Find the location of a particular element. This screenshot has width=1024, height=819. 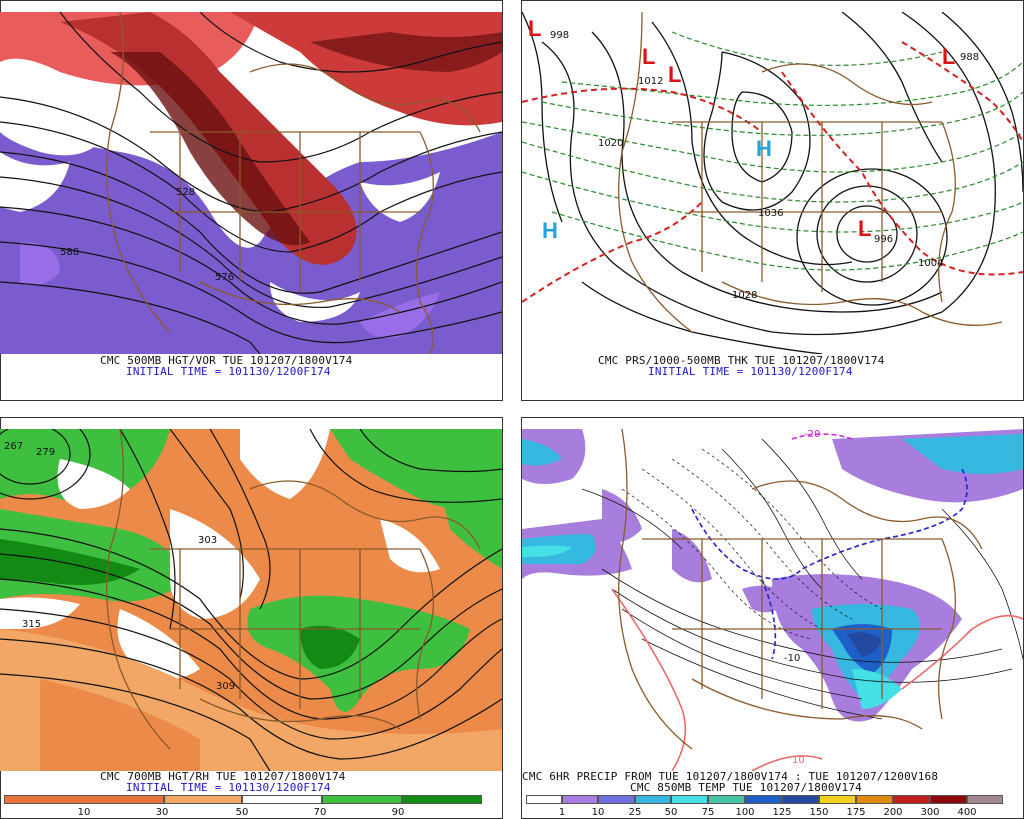

caption-500mb-line2: INITIAL TIME = 101130/1200F174 is located at coordinates (228, 371).